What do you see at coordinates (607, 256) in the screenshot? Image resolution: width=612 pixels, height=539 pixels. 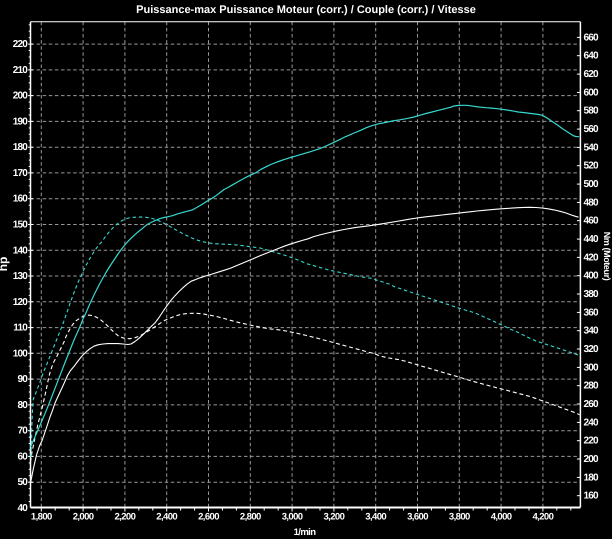 I see `svg-text: Nm (Moteur)` at bounding box center [607, 256].